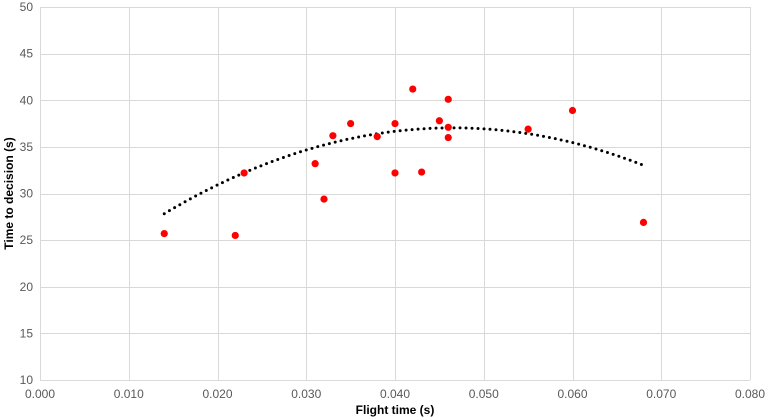 This screenshot has width=765, height=419. What do you see at coordinates (27, 287) in the screenshot?
I see `y-tick-label: 20` at bounding box center [27, 287].